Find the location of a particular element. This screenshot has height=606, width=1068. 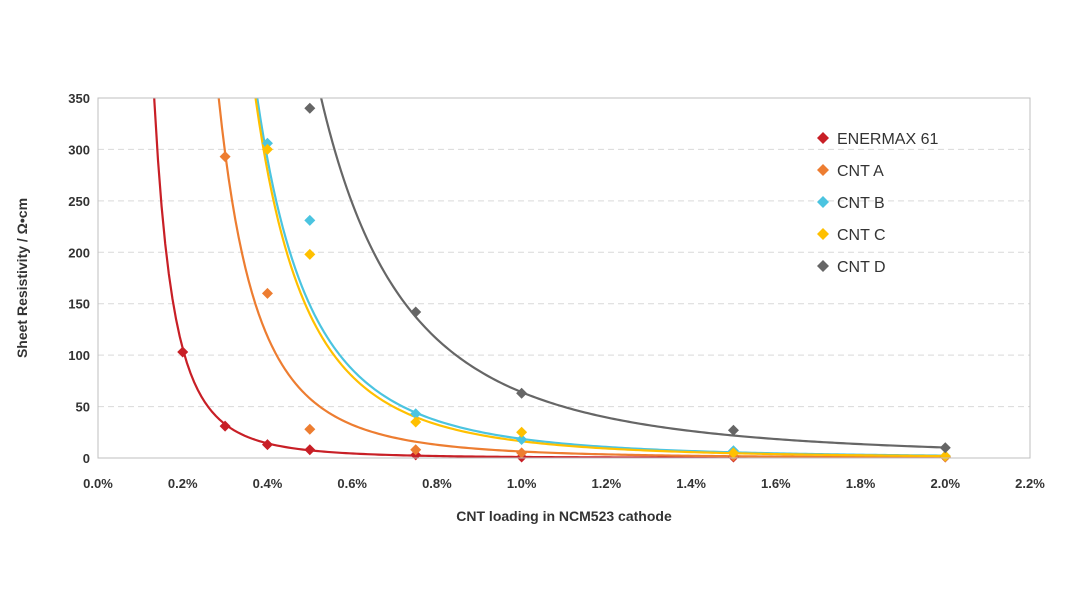

legend: ENERMAX 61 CNT A CNT B CNT C CNT D is located at coordinates (877, 203).